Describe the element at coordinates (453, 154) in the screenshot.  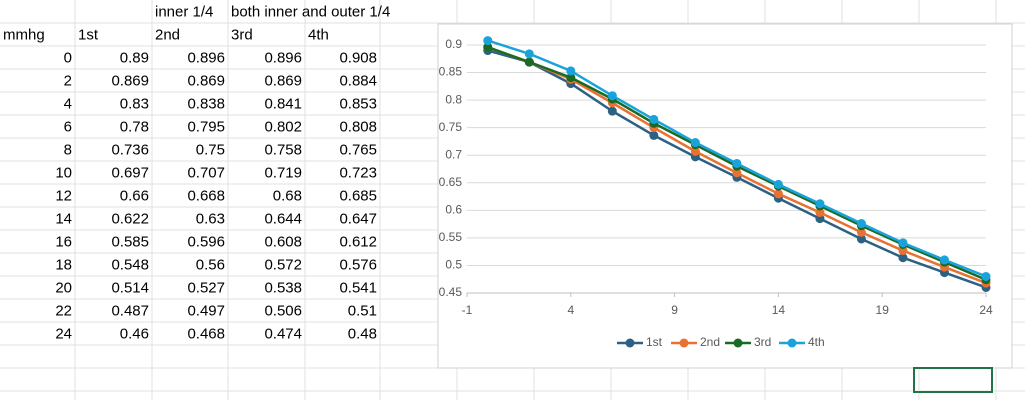
I see `y-tick-label: 0.7` at that location.